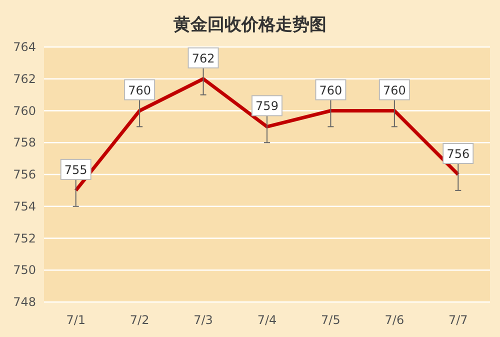  Describe the element at coordinates (24, 206) in the screenshot. I see `y-tick-label: 754` at that location.